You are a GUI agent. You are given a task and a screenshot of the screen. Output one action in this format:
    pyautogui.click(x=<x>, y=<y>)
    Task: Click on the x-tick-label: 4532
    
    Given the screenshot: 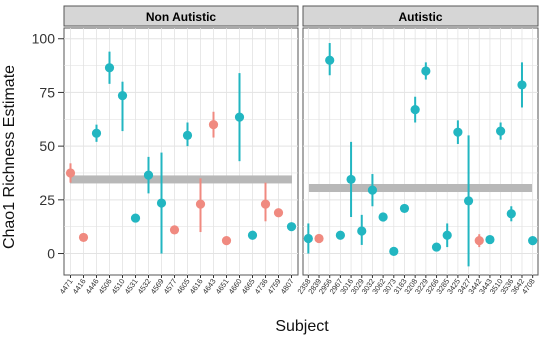 What is the action you would take?
    pyautogui.click(x=144, y=286)
    